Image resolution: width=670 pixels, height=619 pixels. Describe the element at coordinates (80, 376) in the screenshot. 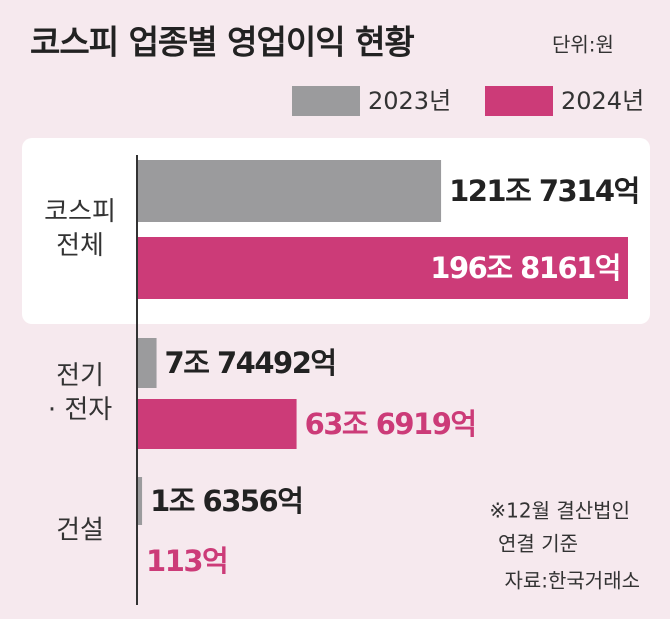

I see `category-label: 전기` at that location.